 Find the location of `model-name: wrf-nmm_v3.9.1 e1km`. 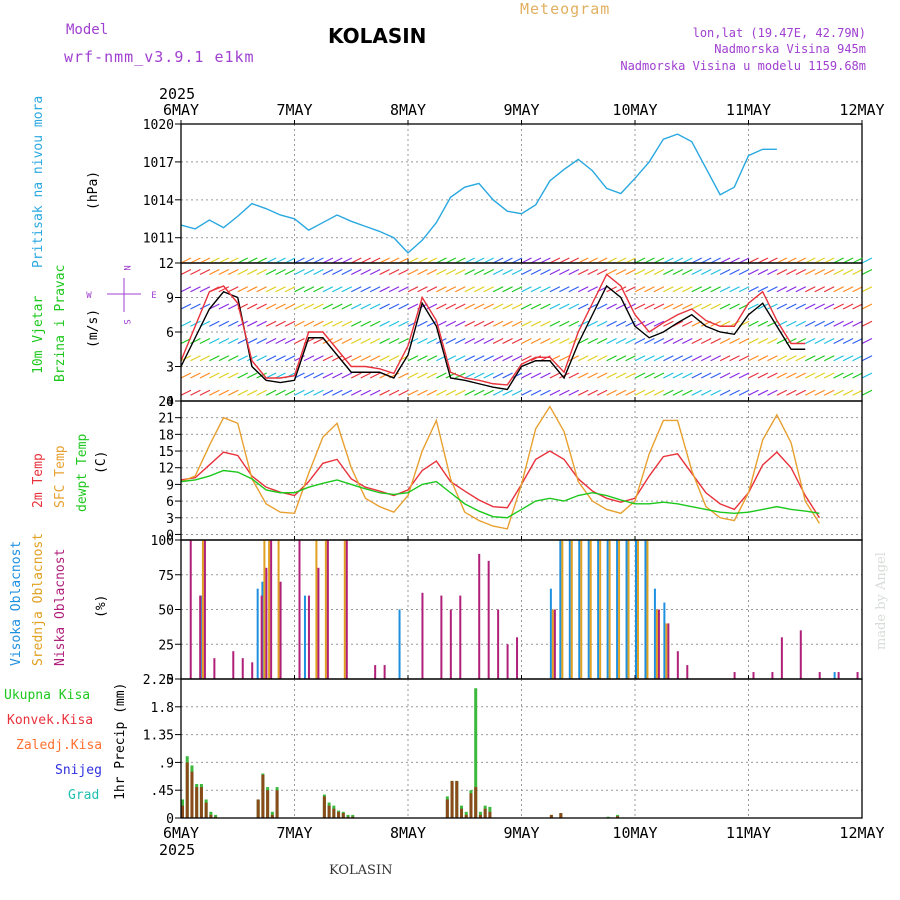

model-name: wrf-nmm_v3.9.1 e1km is located at coordinates (159, 57).